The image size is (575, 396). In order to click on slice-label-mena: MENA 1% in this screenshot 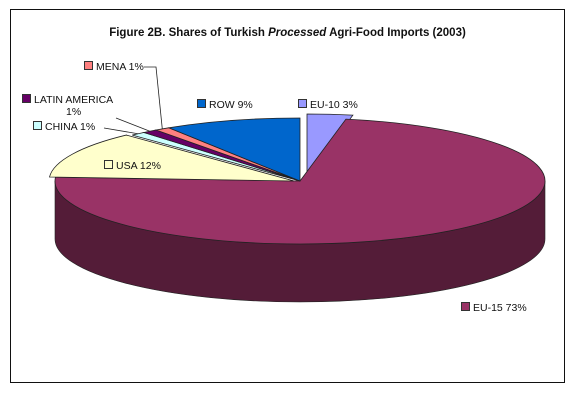, I will do `click(114, 67)`.